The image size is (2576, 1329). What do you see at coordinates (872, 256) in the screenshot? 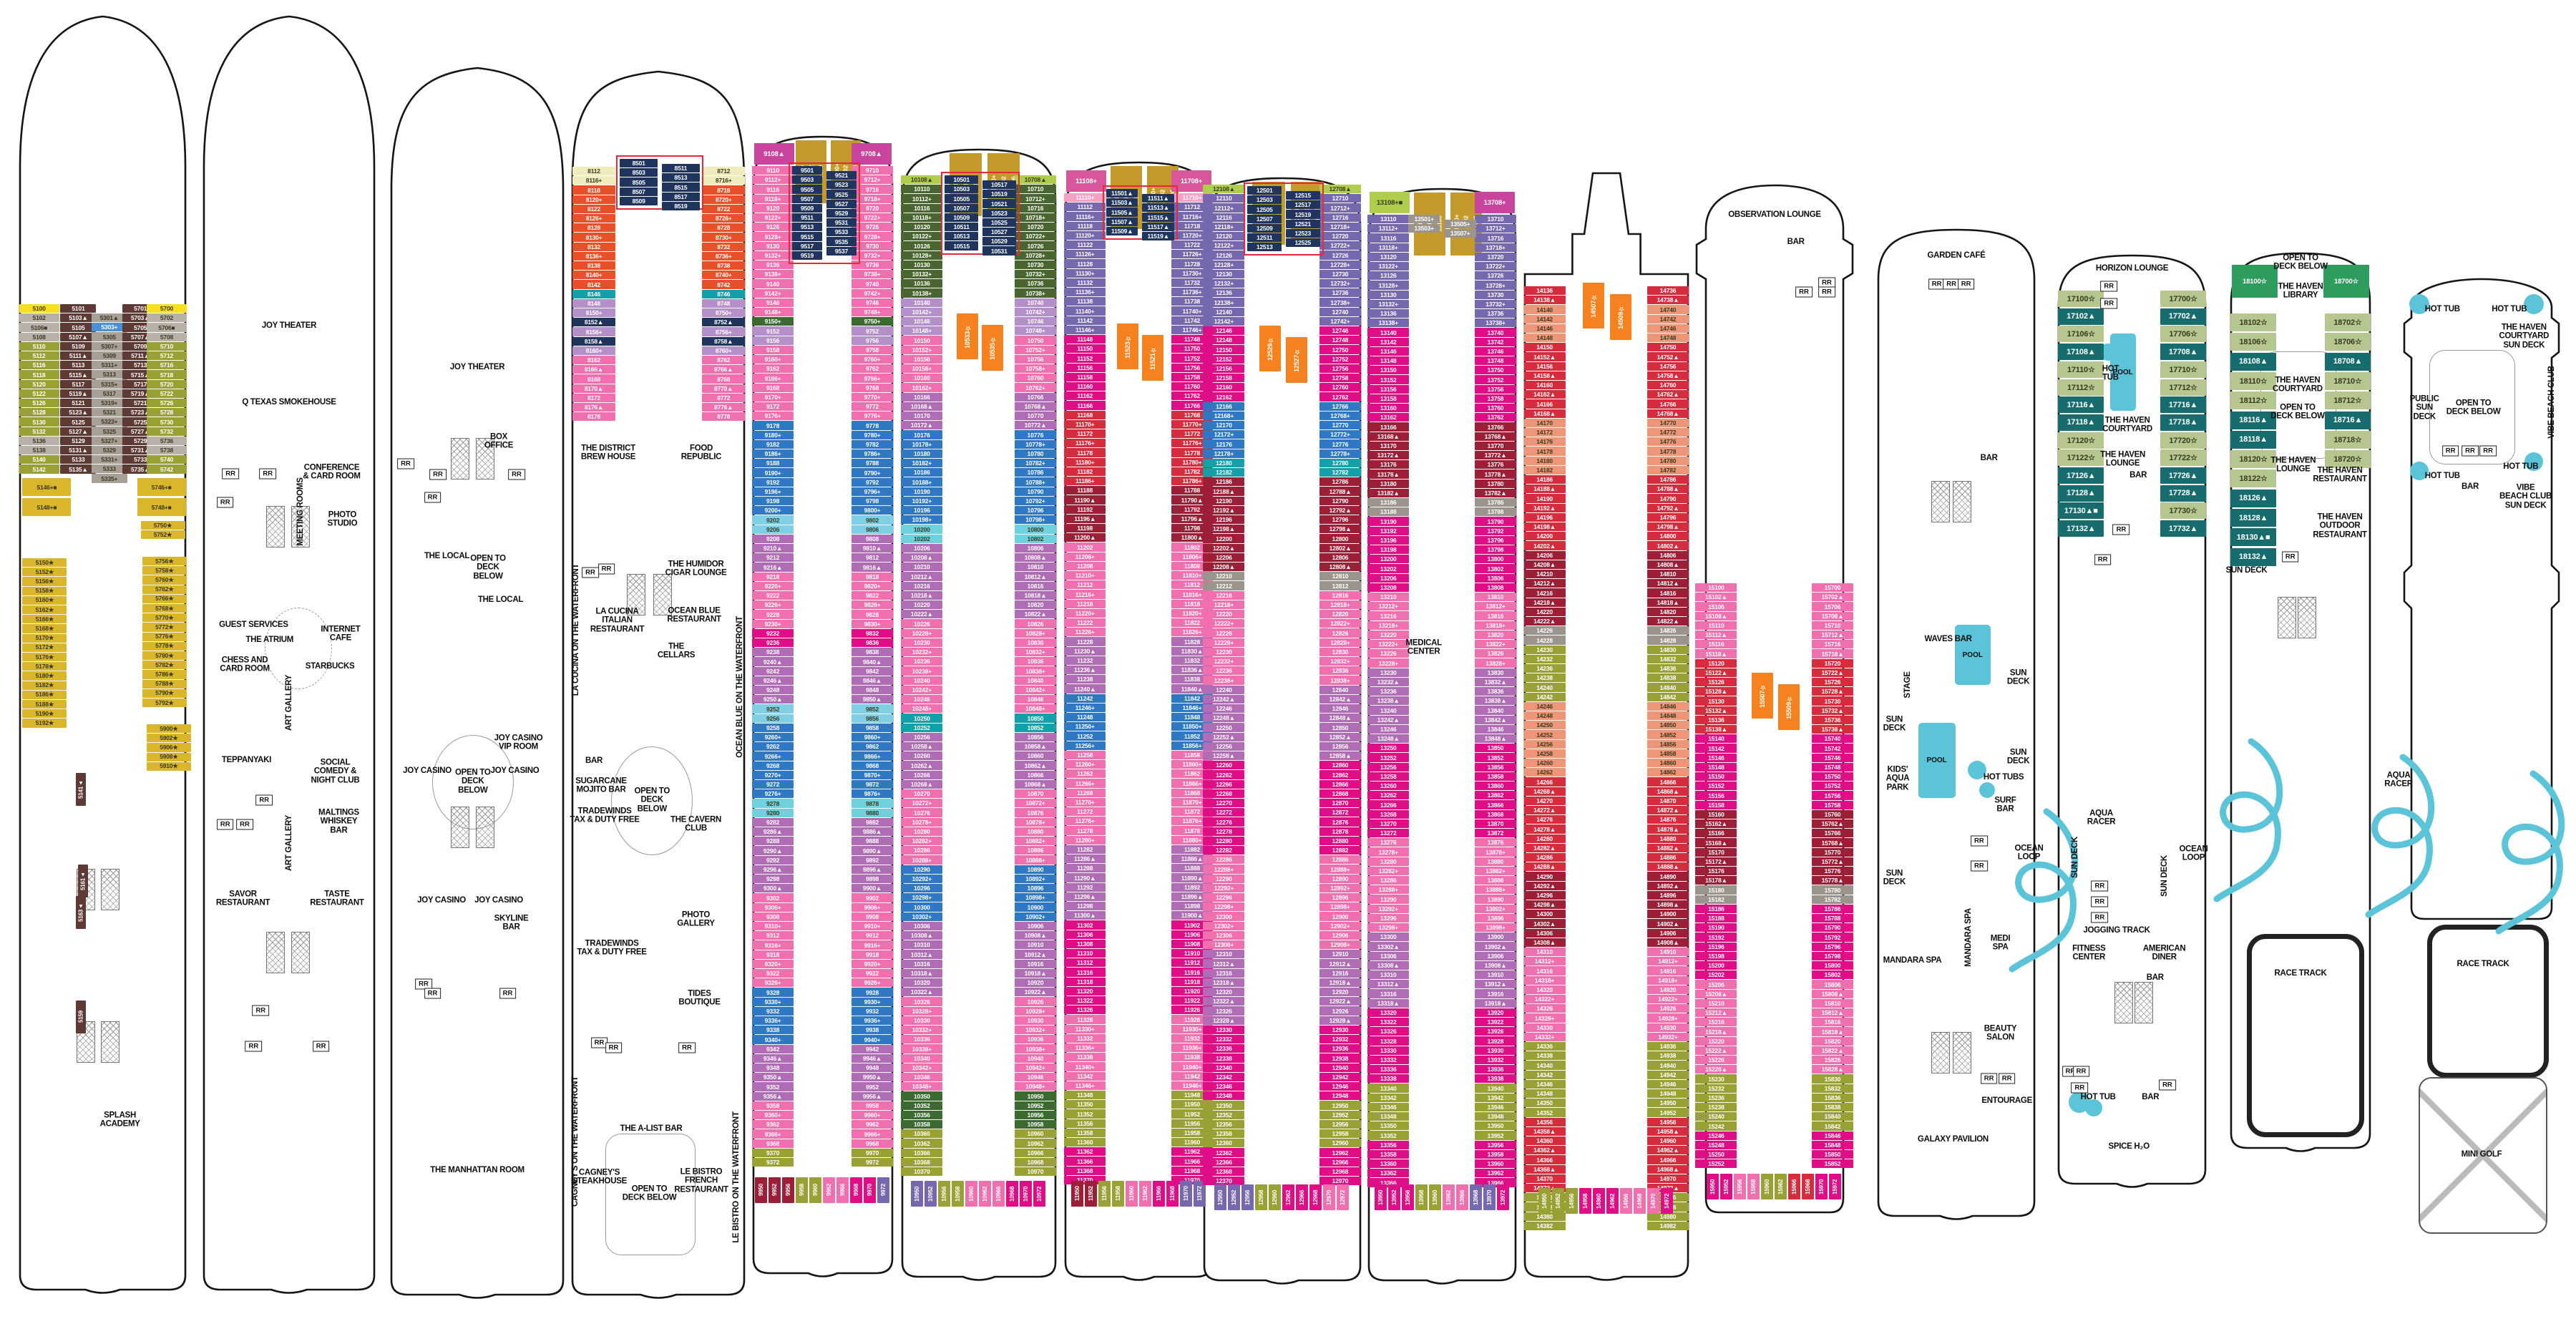
I see `cabin-number: 9732+` at bounding box center [872, 256].